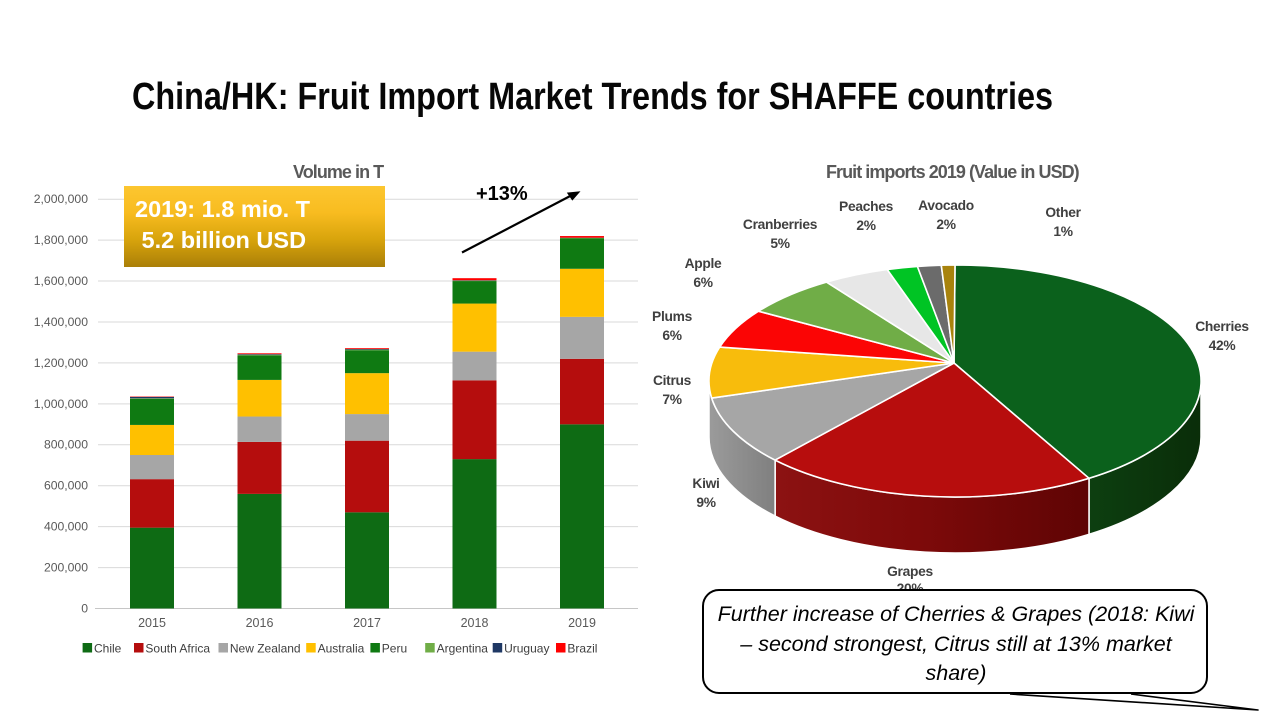 This screenshot has height=720, width=1280. I want to click on svg-text: 800,000, so click(66, 445).